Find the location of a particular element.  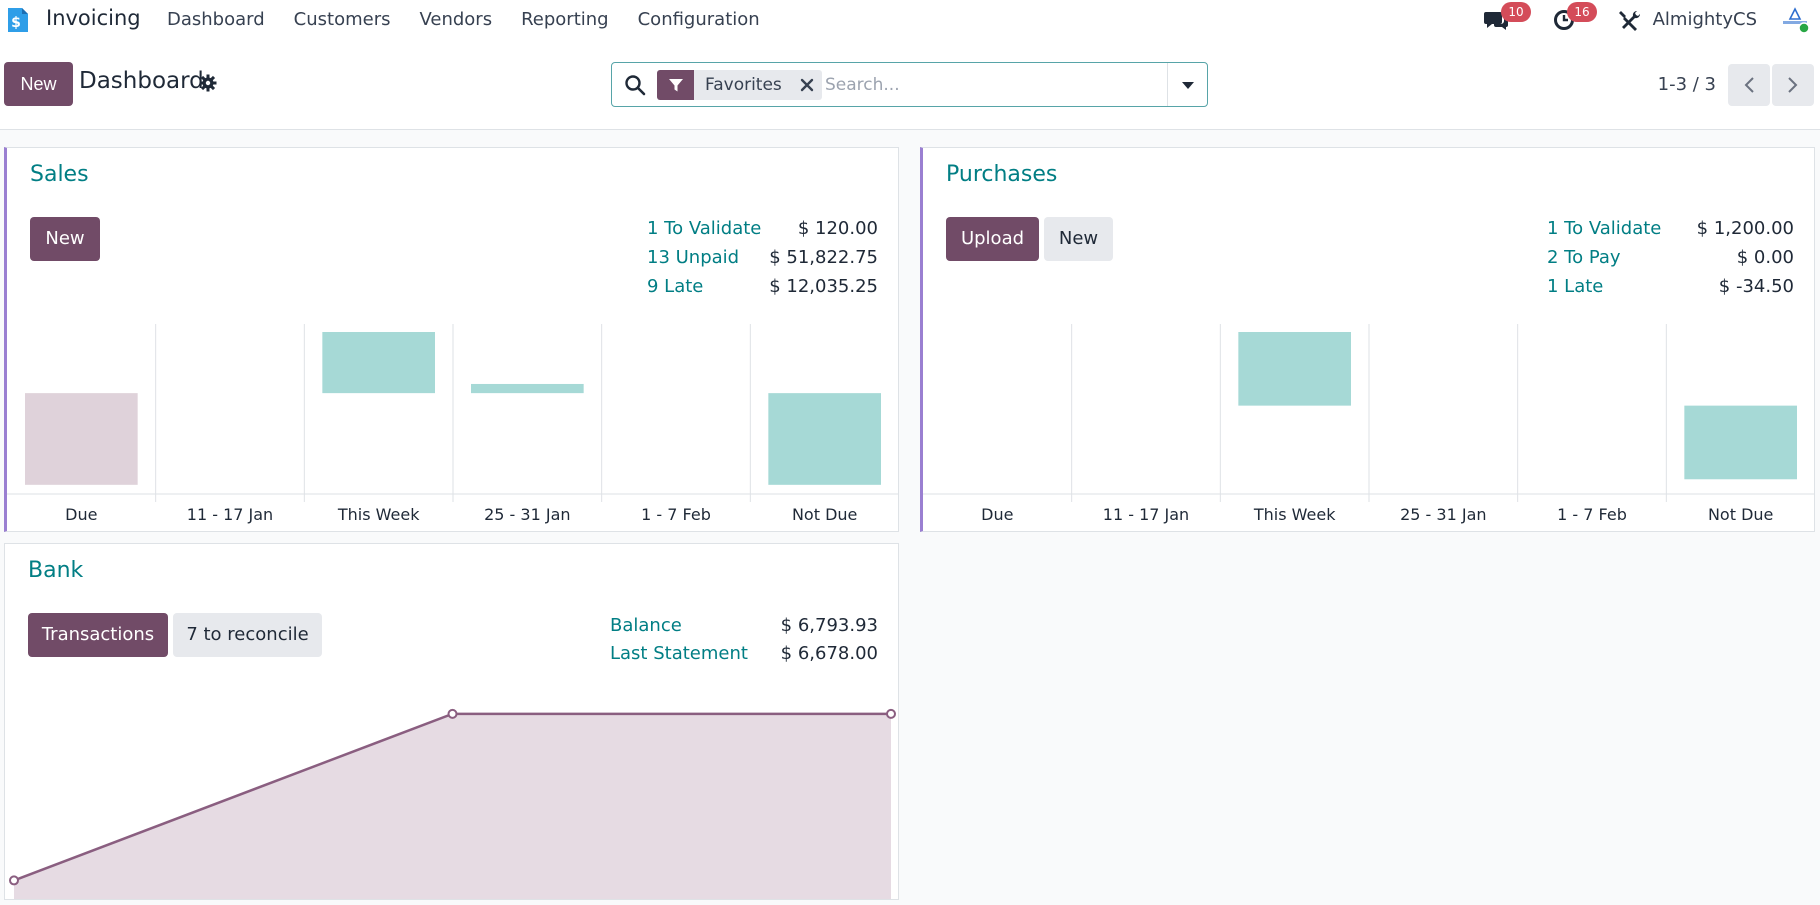

tools-icon is located at coordinates (1630, 20).